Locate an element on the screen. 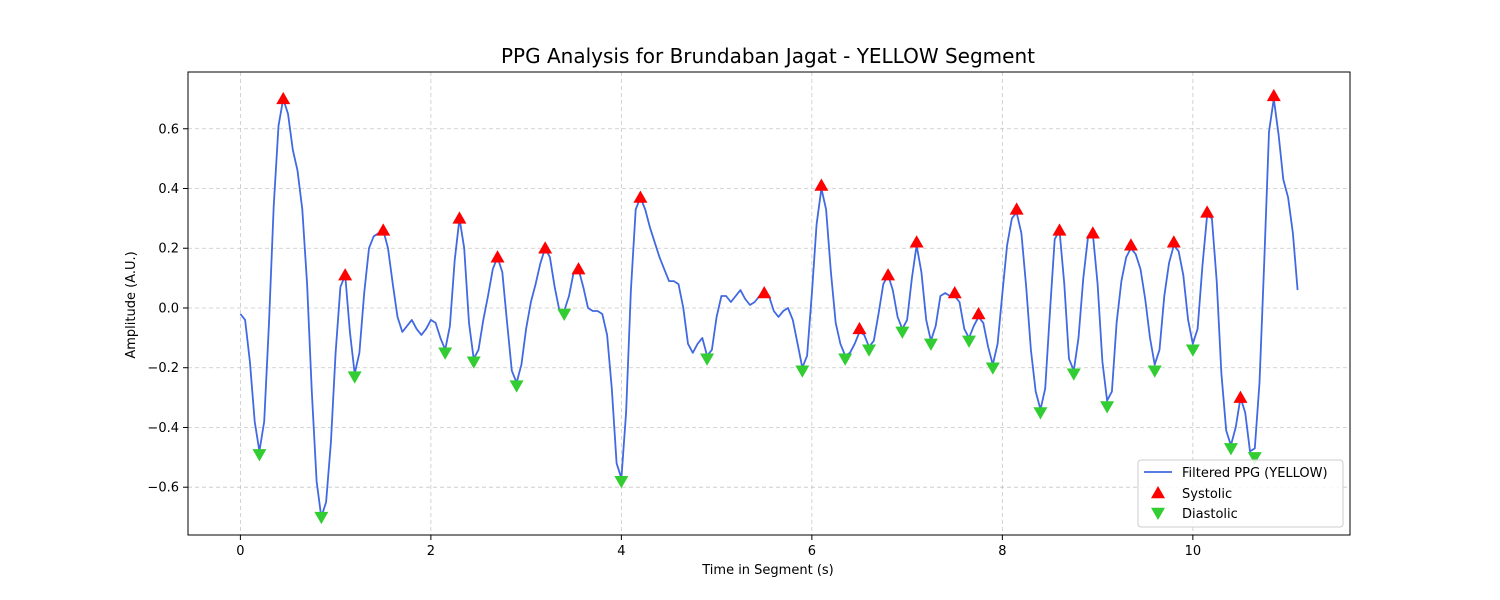 The height and width of the screenshot is (600, 1500). y-tick-label: −0.4 is located at coordinates (163, 428).